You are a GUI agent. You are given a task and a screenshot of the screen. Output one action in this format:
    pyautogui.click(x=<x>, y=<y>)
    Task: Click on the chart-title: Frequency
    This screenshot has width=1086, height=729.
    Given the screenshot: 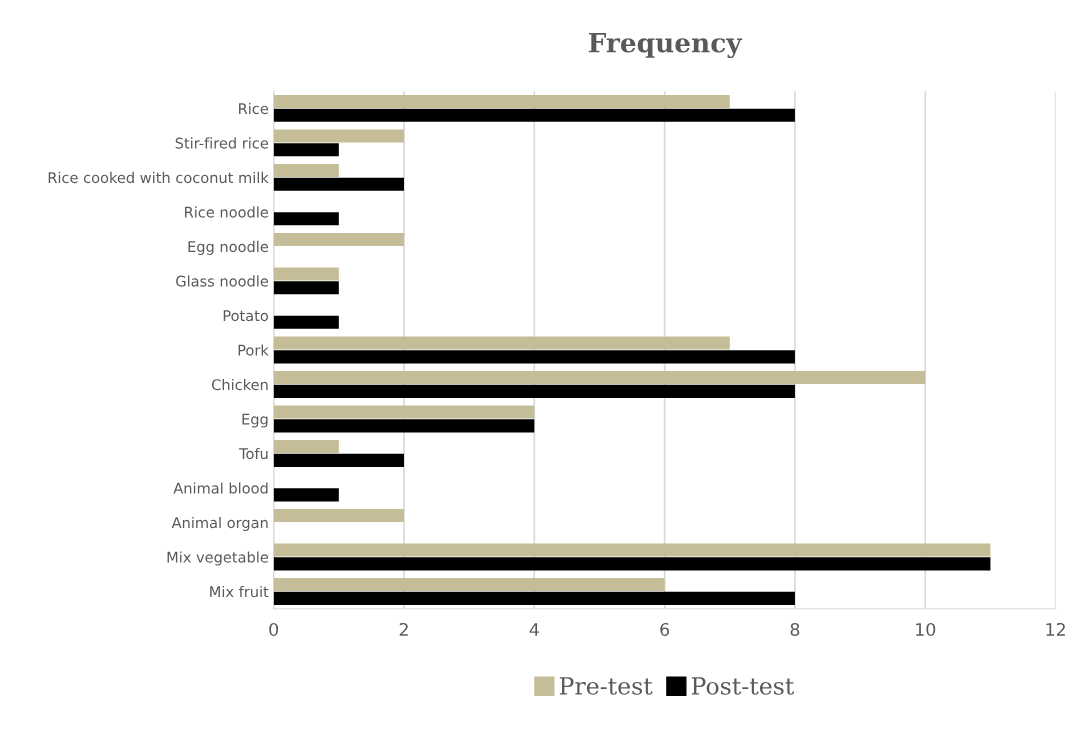 What is the action you would take?
    pyautogui.click(x=665, y=46)
    